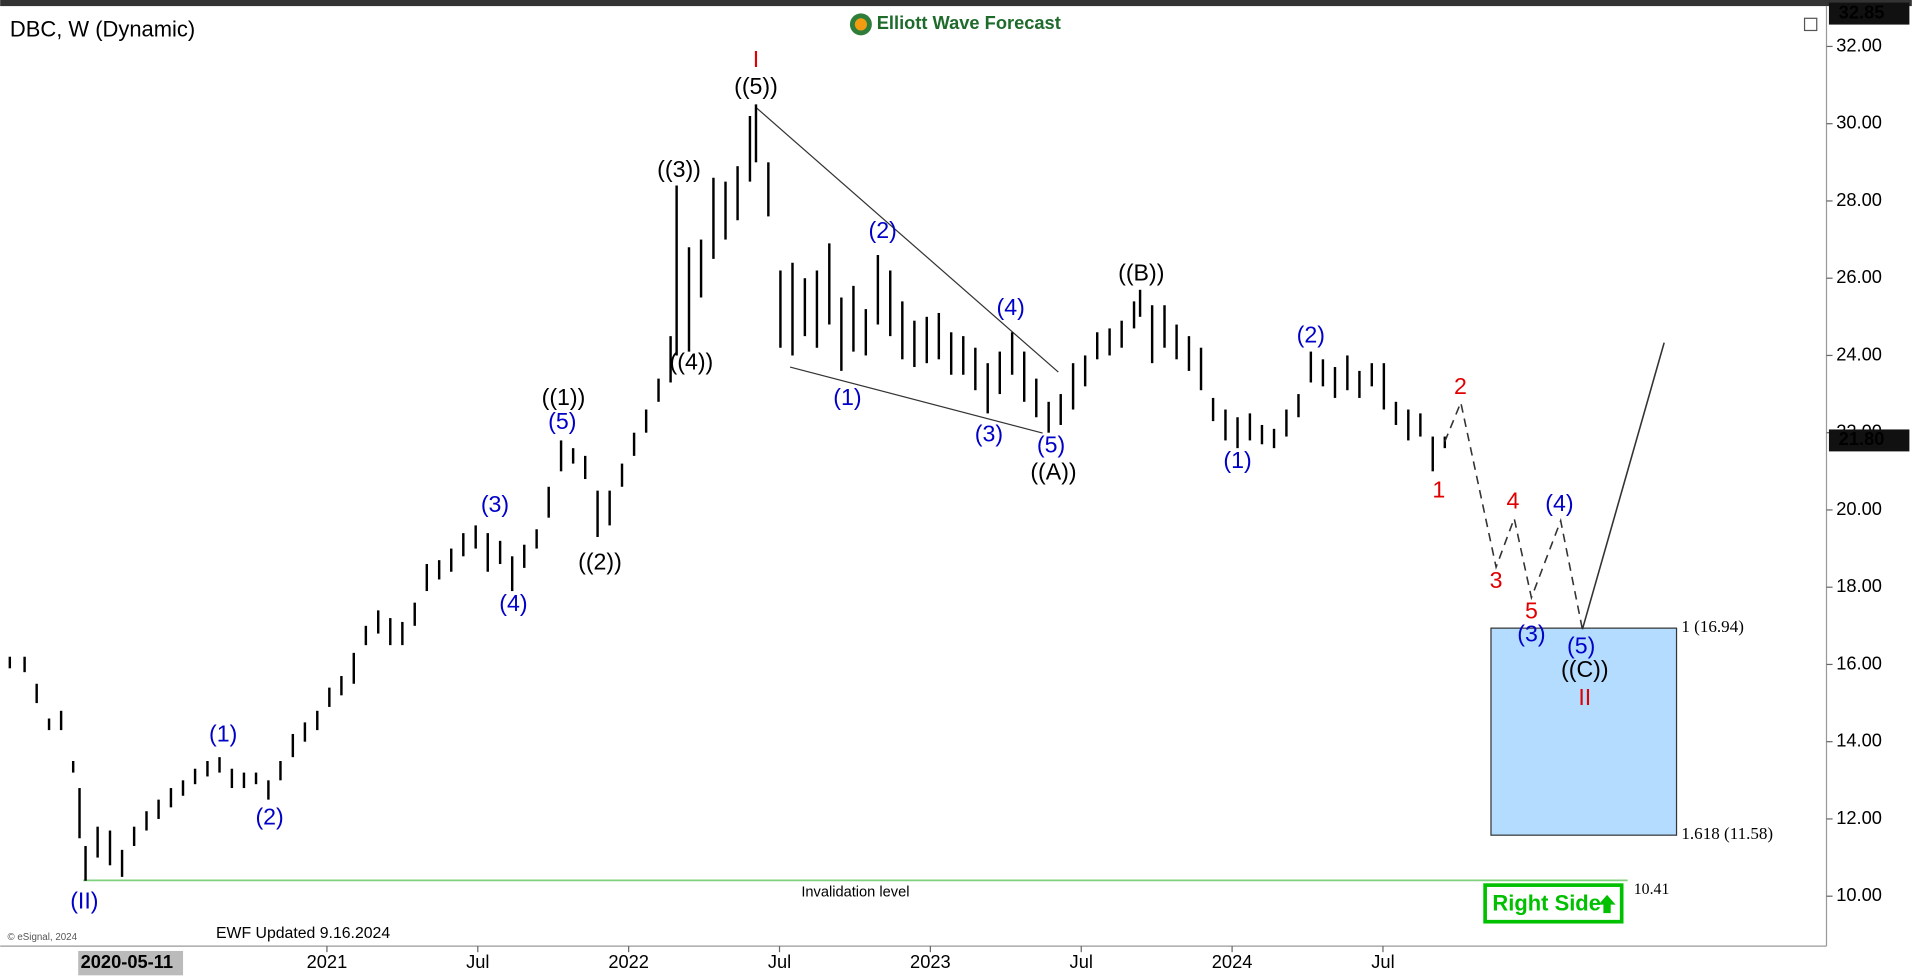  I want to click on x-tick-label: 2024, so click(1232, 961).